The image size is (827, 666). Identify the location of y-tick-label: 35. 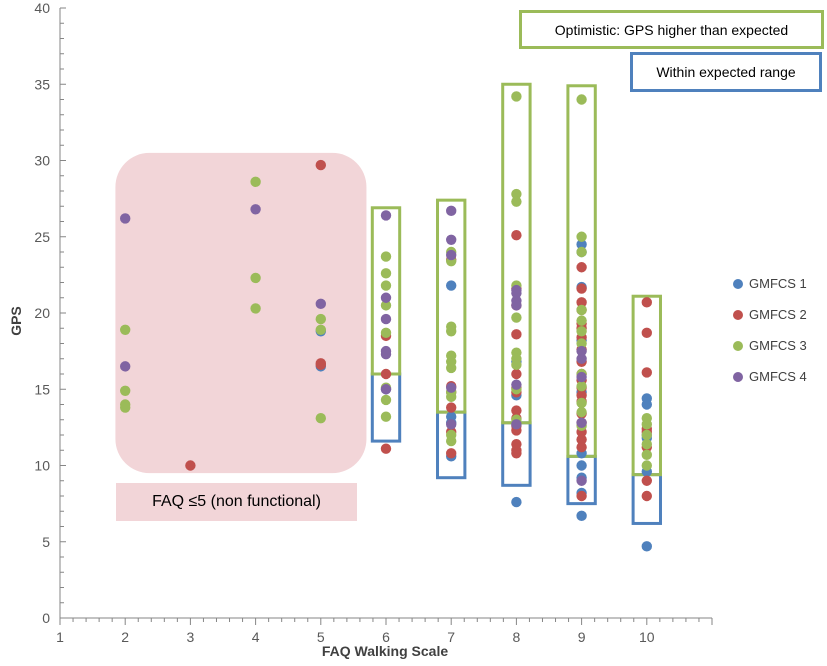
(42, 84).